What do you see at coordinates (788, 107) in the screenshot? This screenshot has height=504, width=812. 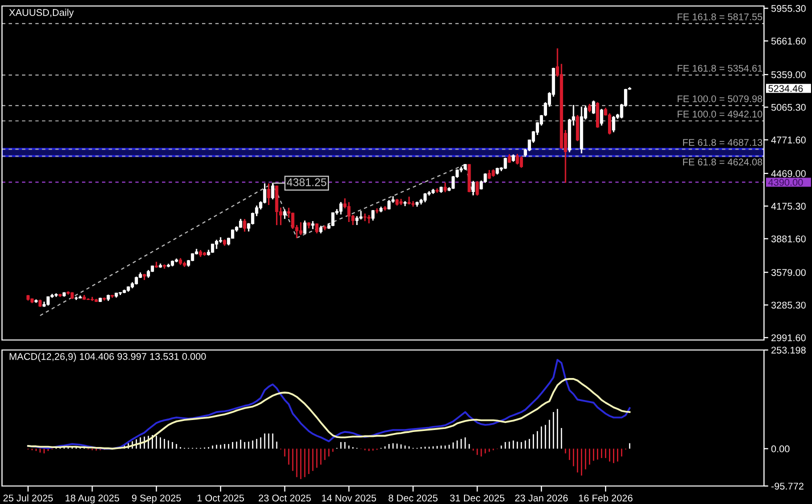 I see `y-tick-label: 5065.30` at bounding box center [788, 107].